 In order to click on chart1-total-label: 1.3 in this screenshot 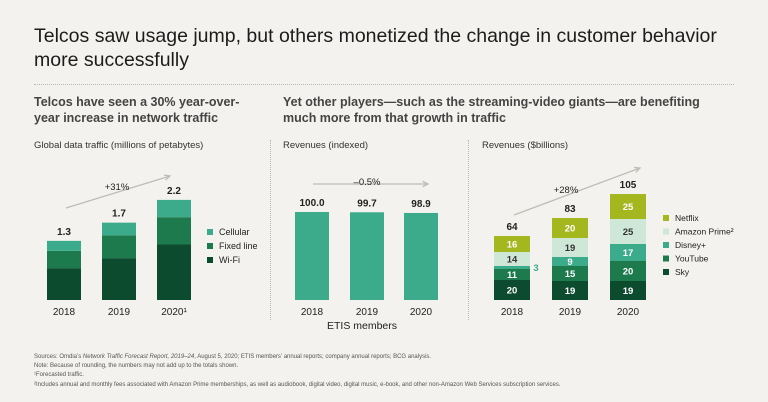, I will do `click(64, 232)`.